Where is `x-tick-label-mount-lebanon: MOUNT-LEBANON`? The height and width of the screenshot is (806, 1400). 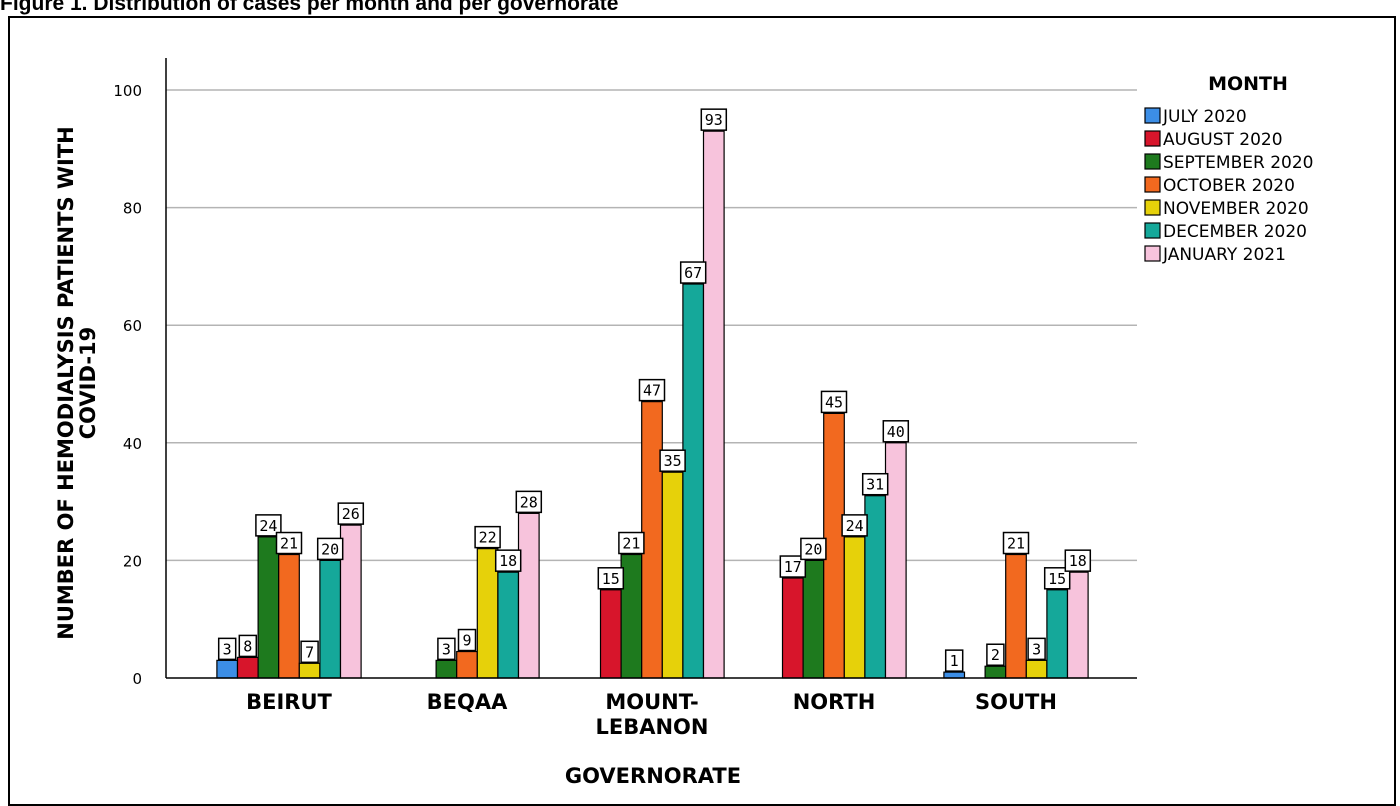
x-tick-label-mount-lebanon: MOUNT-LEBANON is located at coordinates (652, 714).